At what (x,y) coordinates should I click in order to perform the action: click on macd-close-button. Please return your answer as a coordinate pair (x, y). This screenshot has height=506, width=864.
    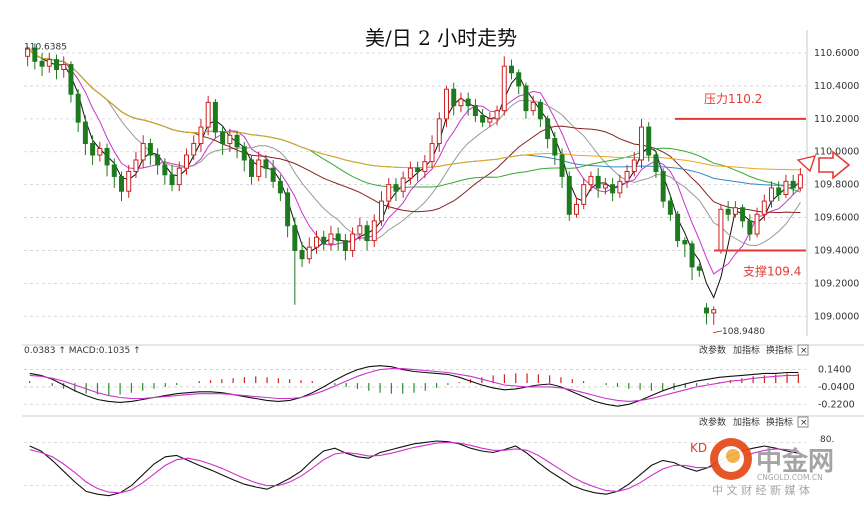
    Looking at the image, I should click on (803, 350).